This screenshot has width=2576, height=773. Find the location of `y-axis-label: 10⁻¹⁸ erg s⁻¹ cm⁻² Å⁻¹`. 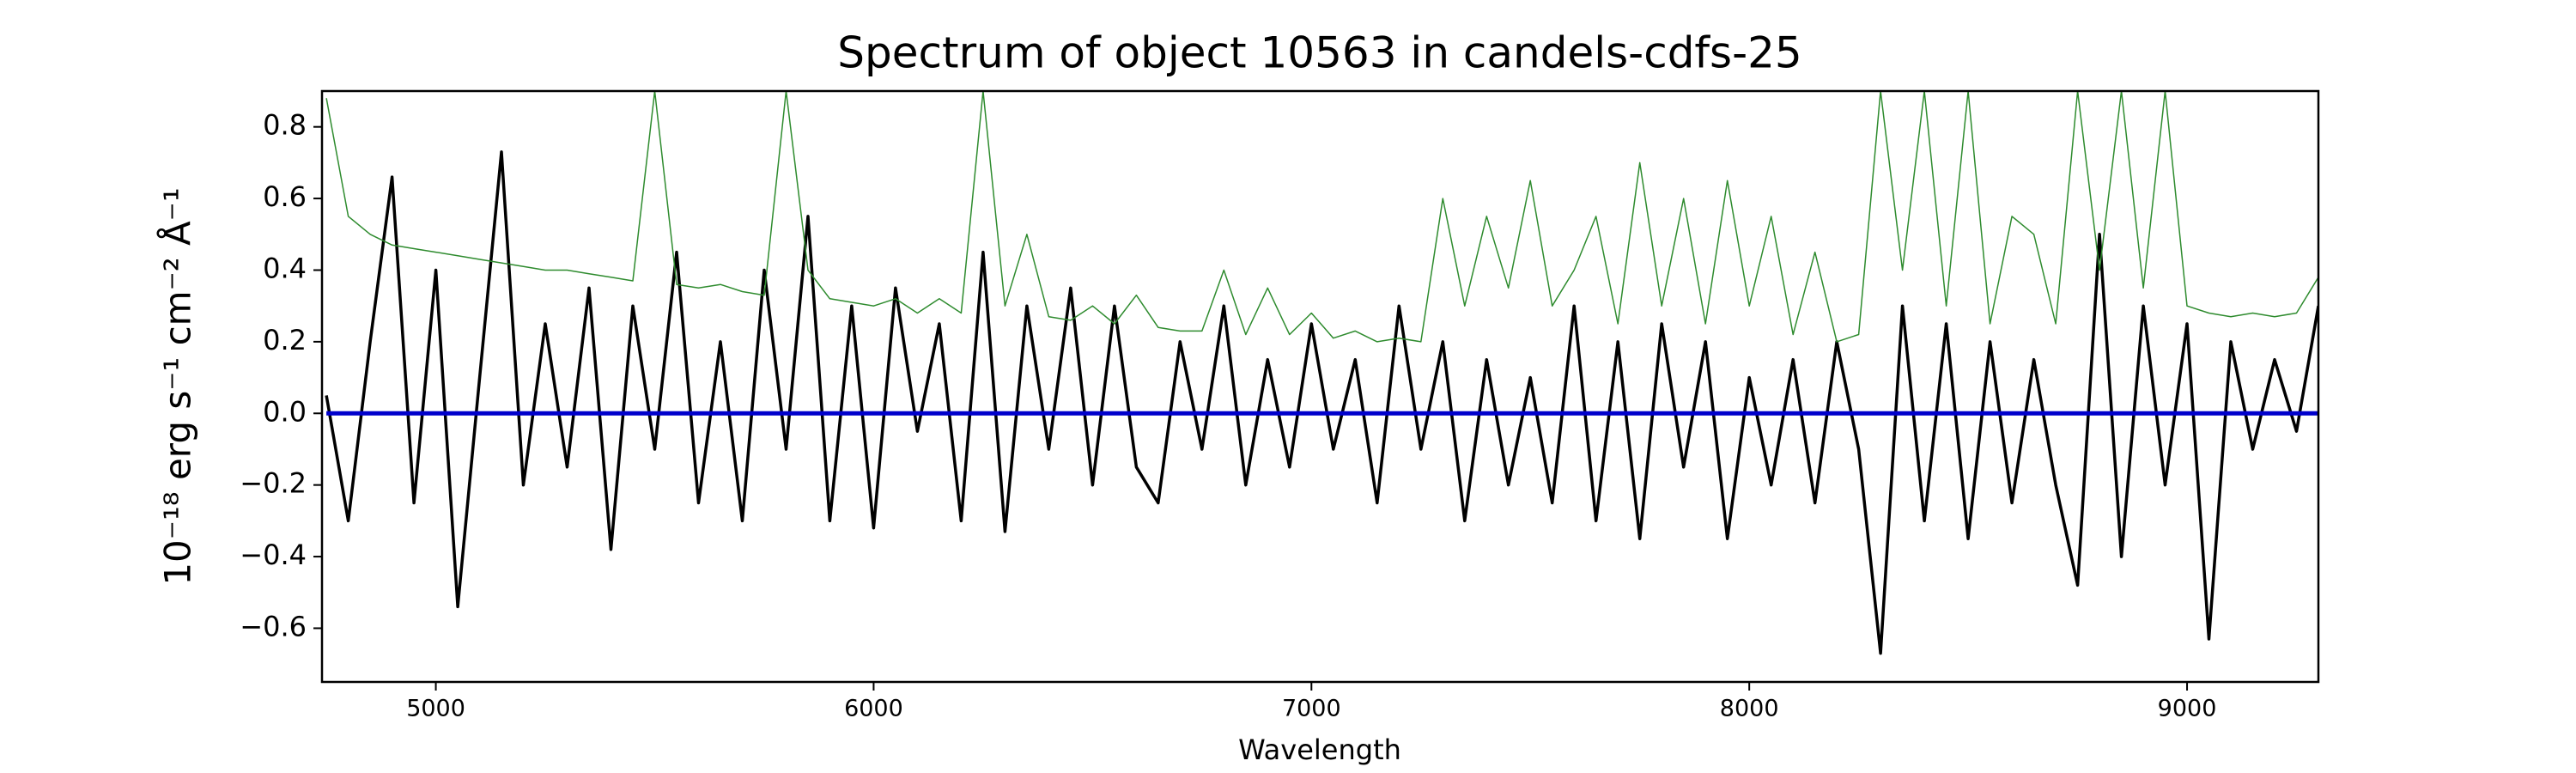

y-axis-label: 10⁻¹⁸ erg s⁻¹ cm⁻² Å⁻¹ is located at coordinates (177, 386).